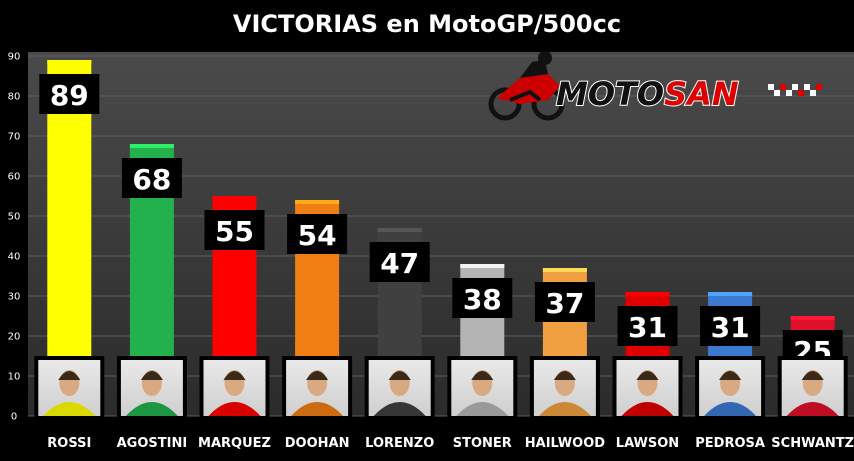  Describe the element at coordinates (14, 137) in the screenshot. I see `y-tick-label: 70` at that location.